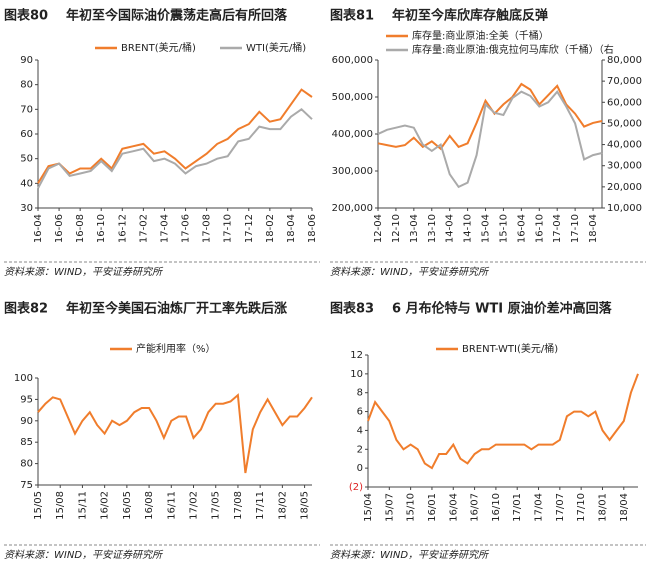 The height and width of the screenshot is (567, 652). What do you see at coordinates (352, 171) in the screenshot?
I see `y-tick-label: 300,000` at bounding box center [352, 171].